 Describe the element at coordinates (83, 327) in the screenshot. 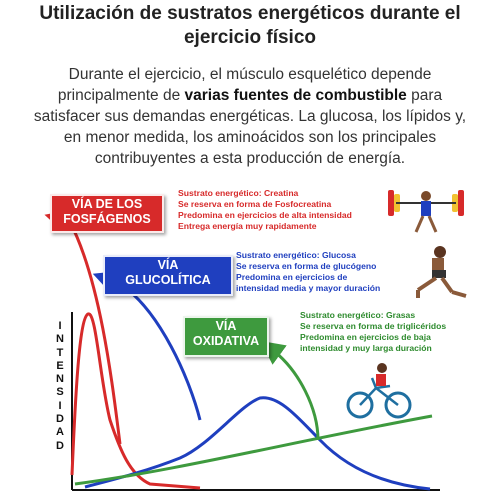

I see `phosphagen-pointer-arrow` at that location.